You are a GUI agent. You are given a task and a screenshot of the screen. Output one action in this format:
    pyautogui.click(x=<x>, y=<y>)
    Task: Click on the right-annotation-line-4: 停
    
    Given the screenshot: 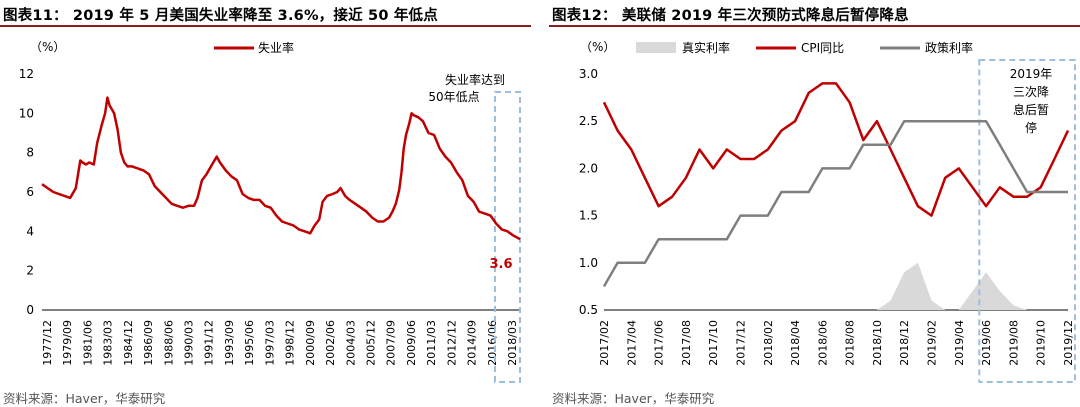 What is the action you would take?
    pyautogui.click(x=1031, y=127)
    